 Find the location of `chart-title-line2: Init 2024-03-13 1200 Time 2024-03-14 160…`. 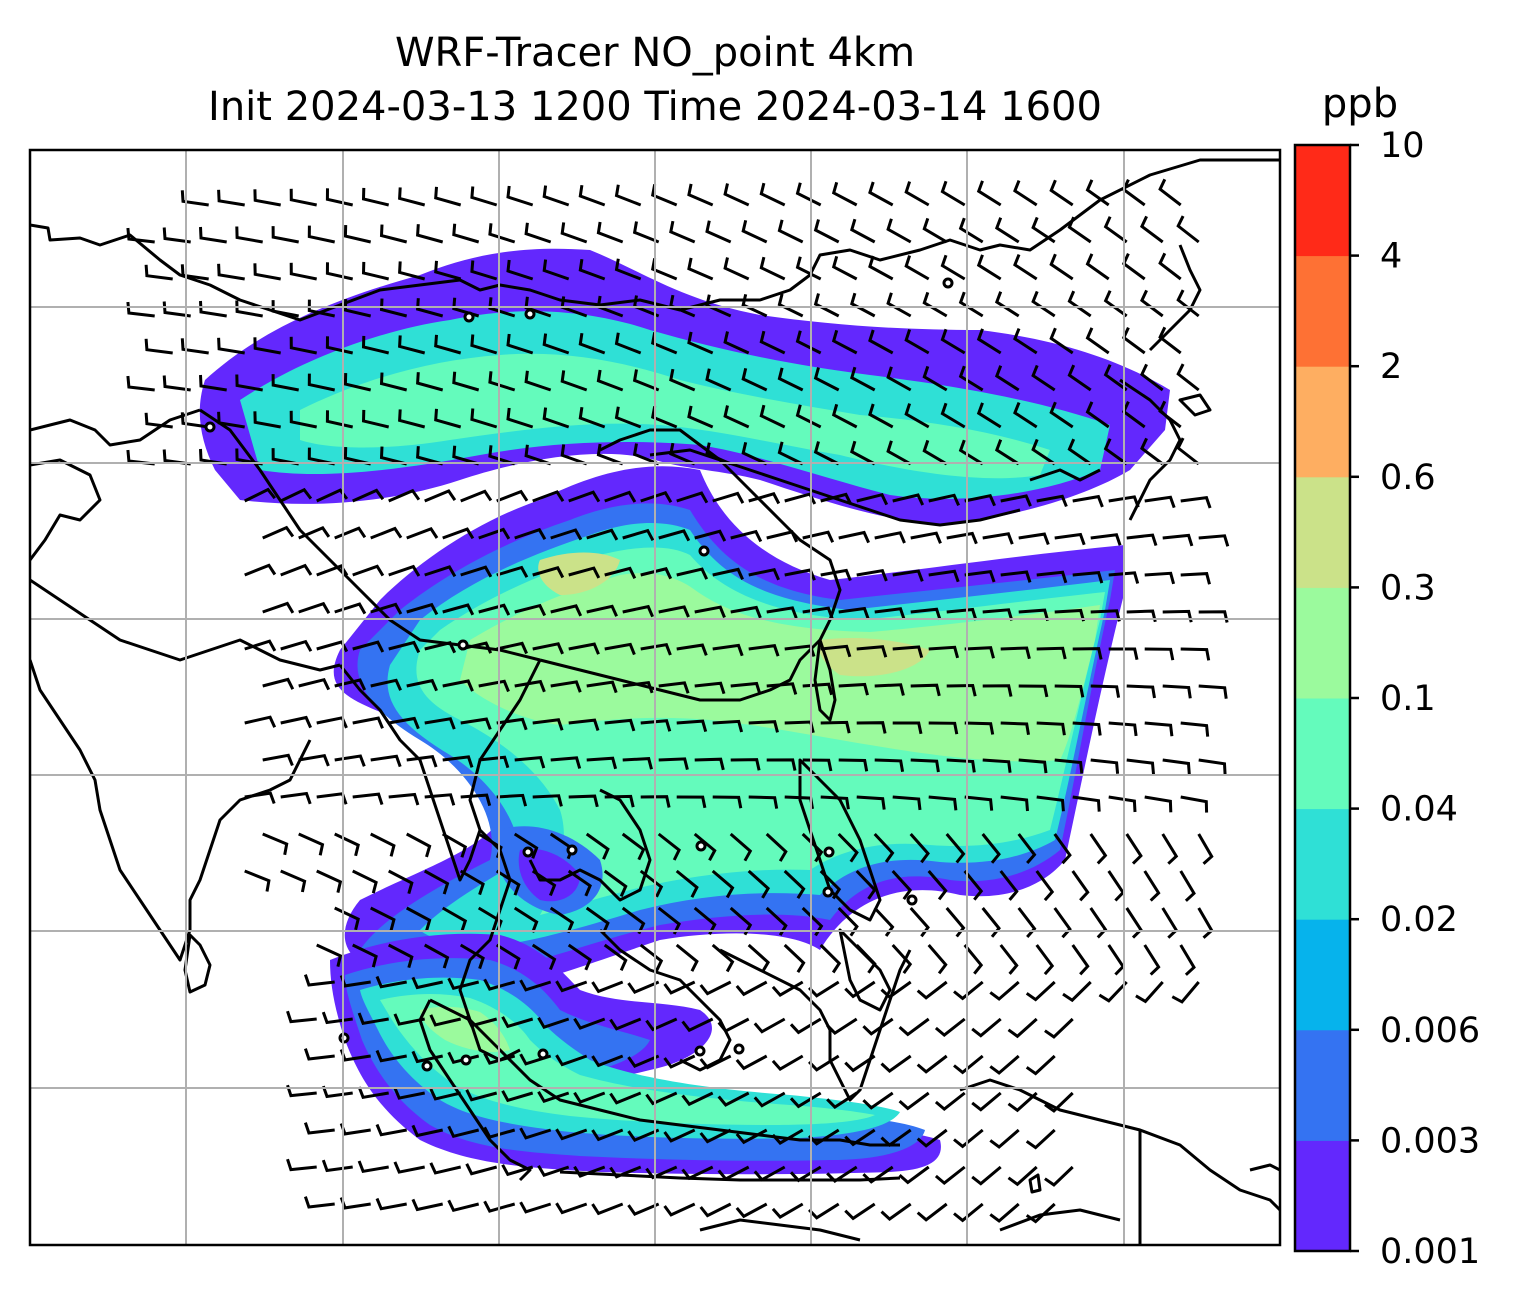

chart-title-line2: Init 2024-03-13 1200 Time 2024-03-14 160… is located at coordinates (655, 107).